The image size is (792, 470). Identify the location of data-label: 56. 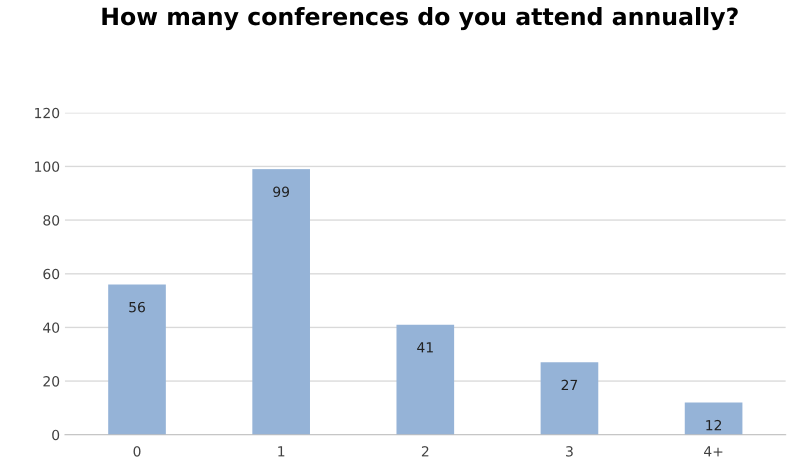
(137, 307).